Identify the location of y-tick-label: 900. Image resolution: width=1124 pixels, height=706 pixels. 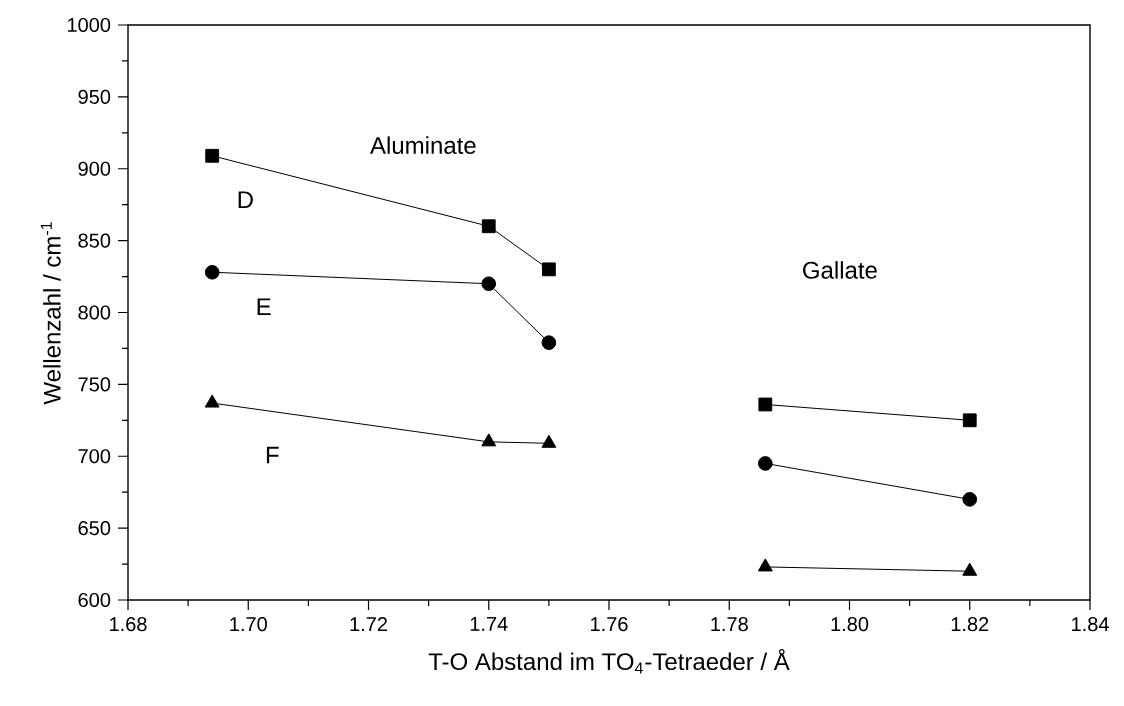
(94, 168).